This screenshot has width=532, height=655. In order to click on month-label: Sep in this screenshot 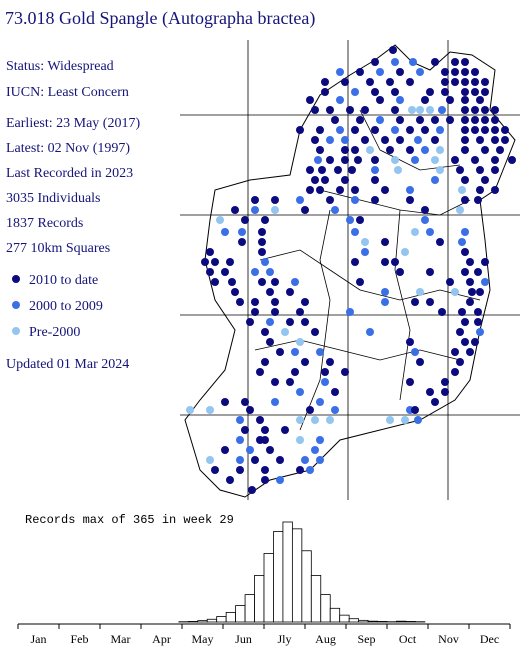, I will do `click(367, 639)`.